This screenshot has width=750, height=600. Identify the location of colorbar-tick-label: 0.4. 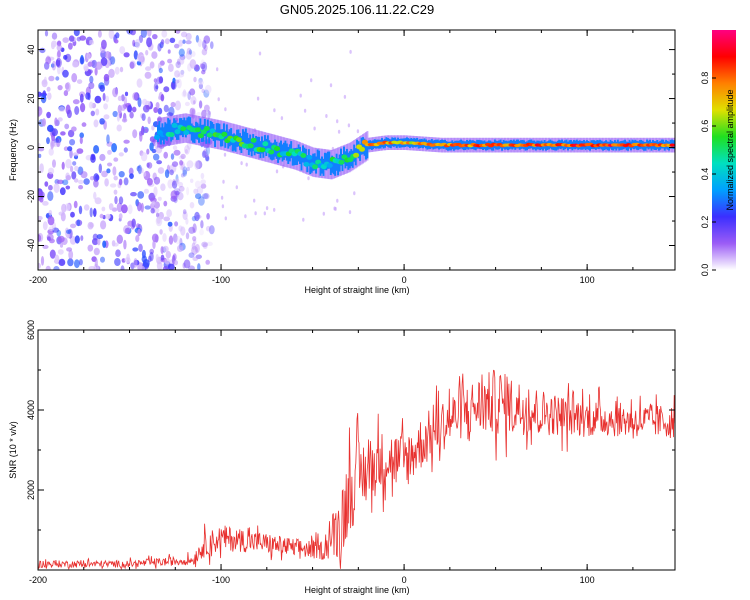
(705, 174).